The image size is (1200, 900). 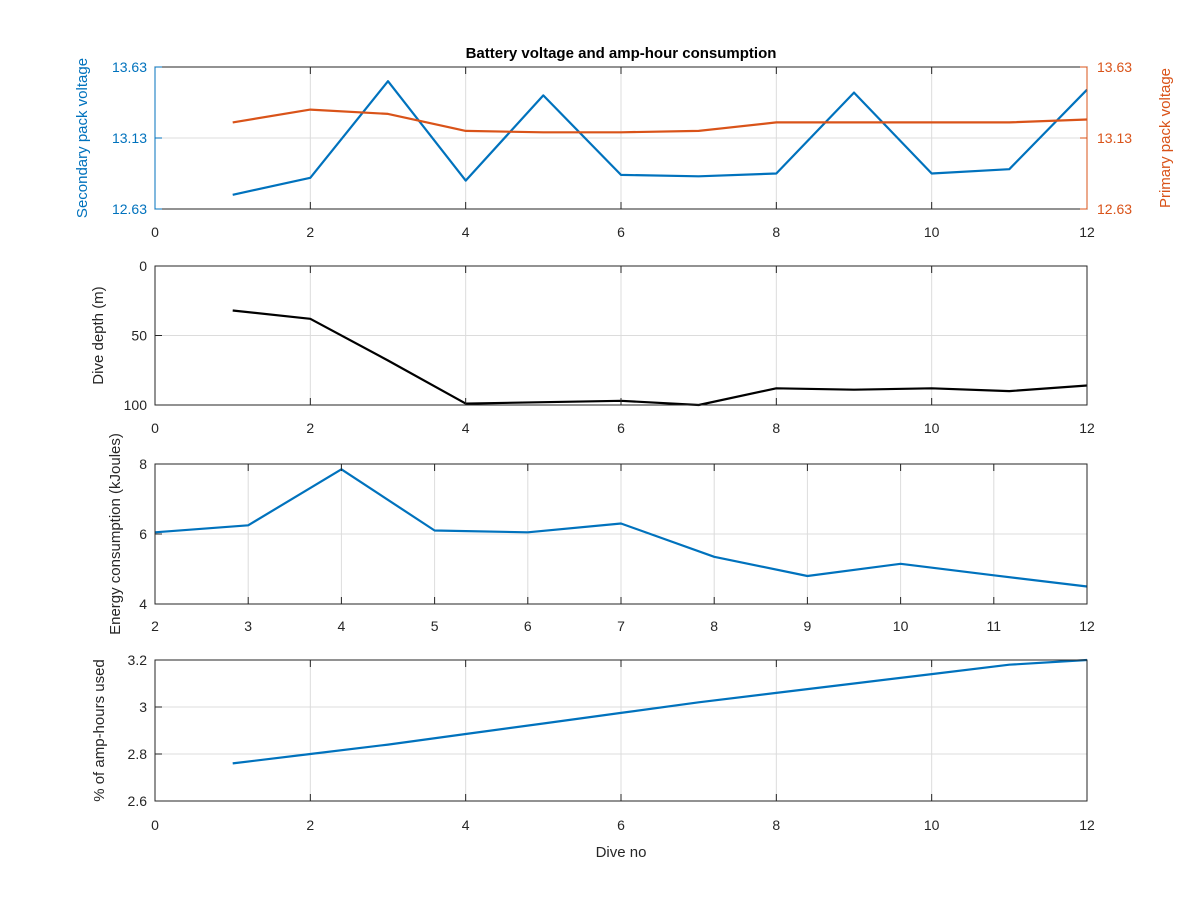 I want to click on y-tick-label: 50, so click(x=139, y=336).